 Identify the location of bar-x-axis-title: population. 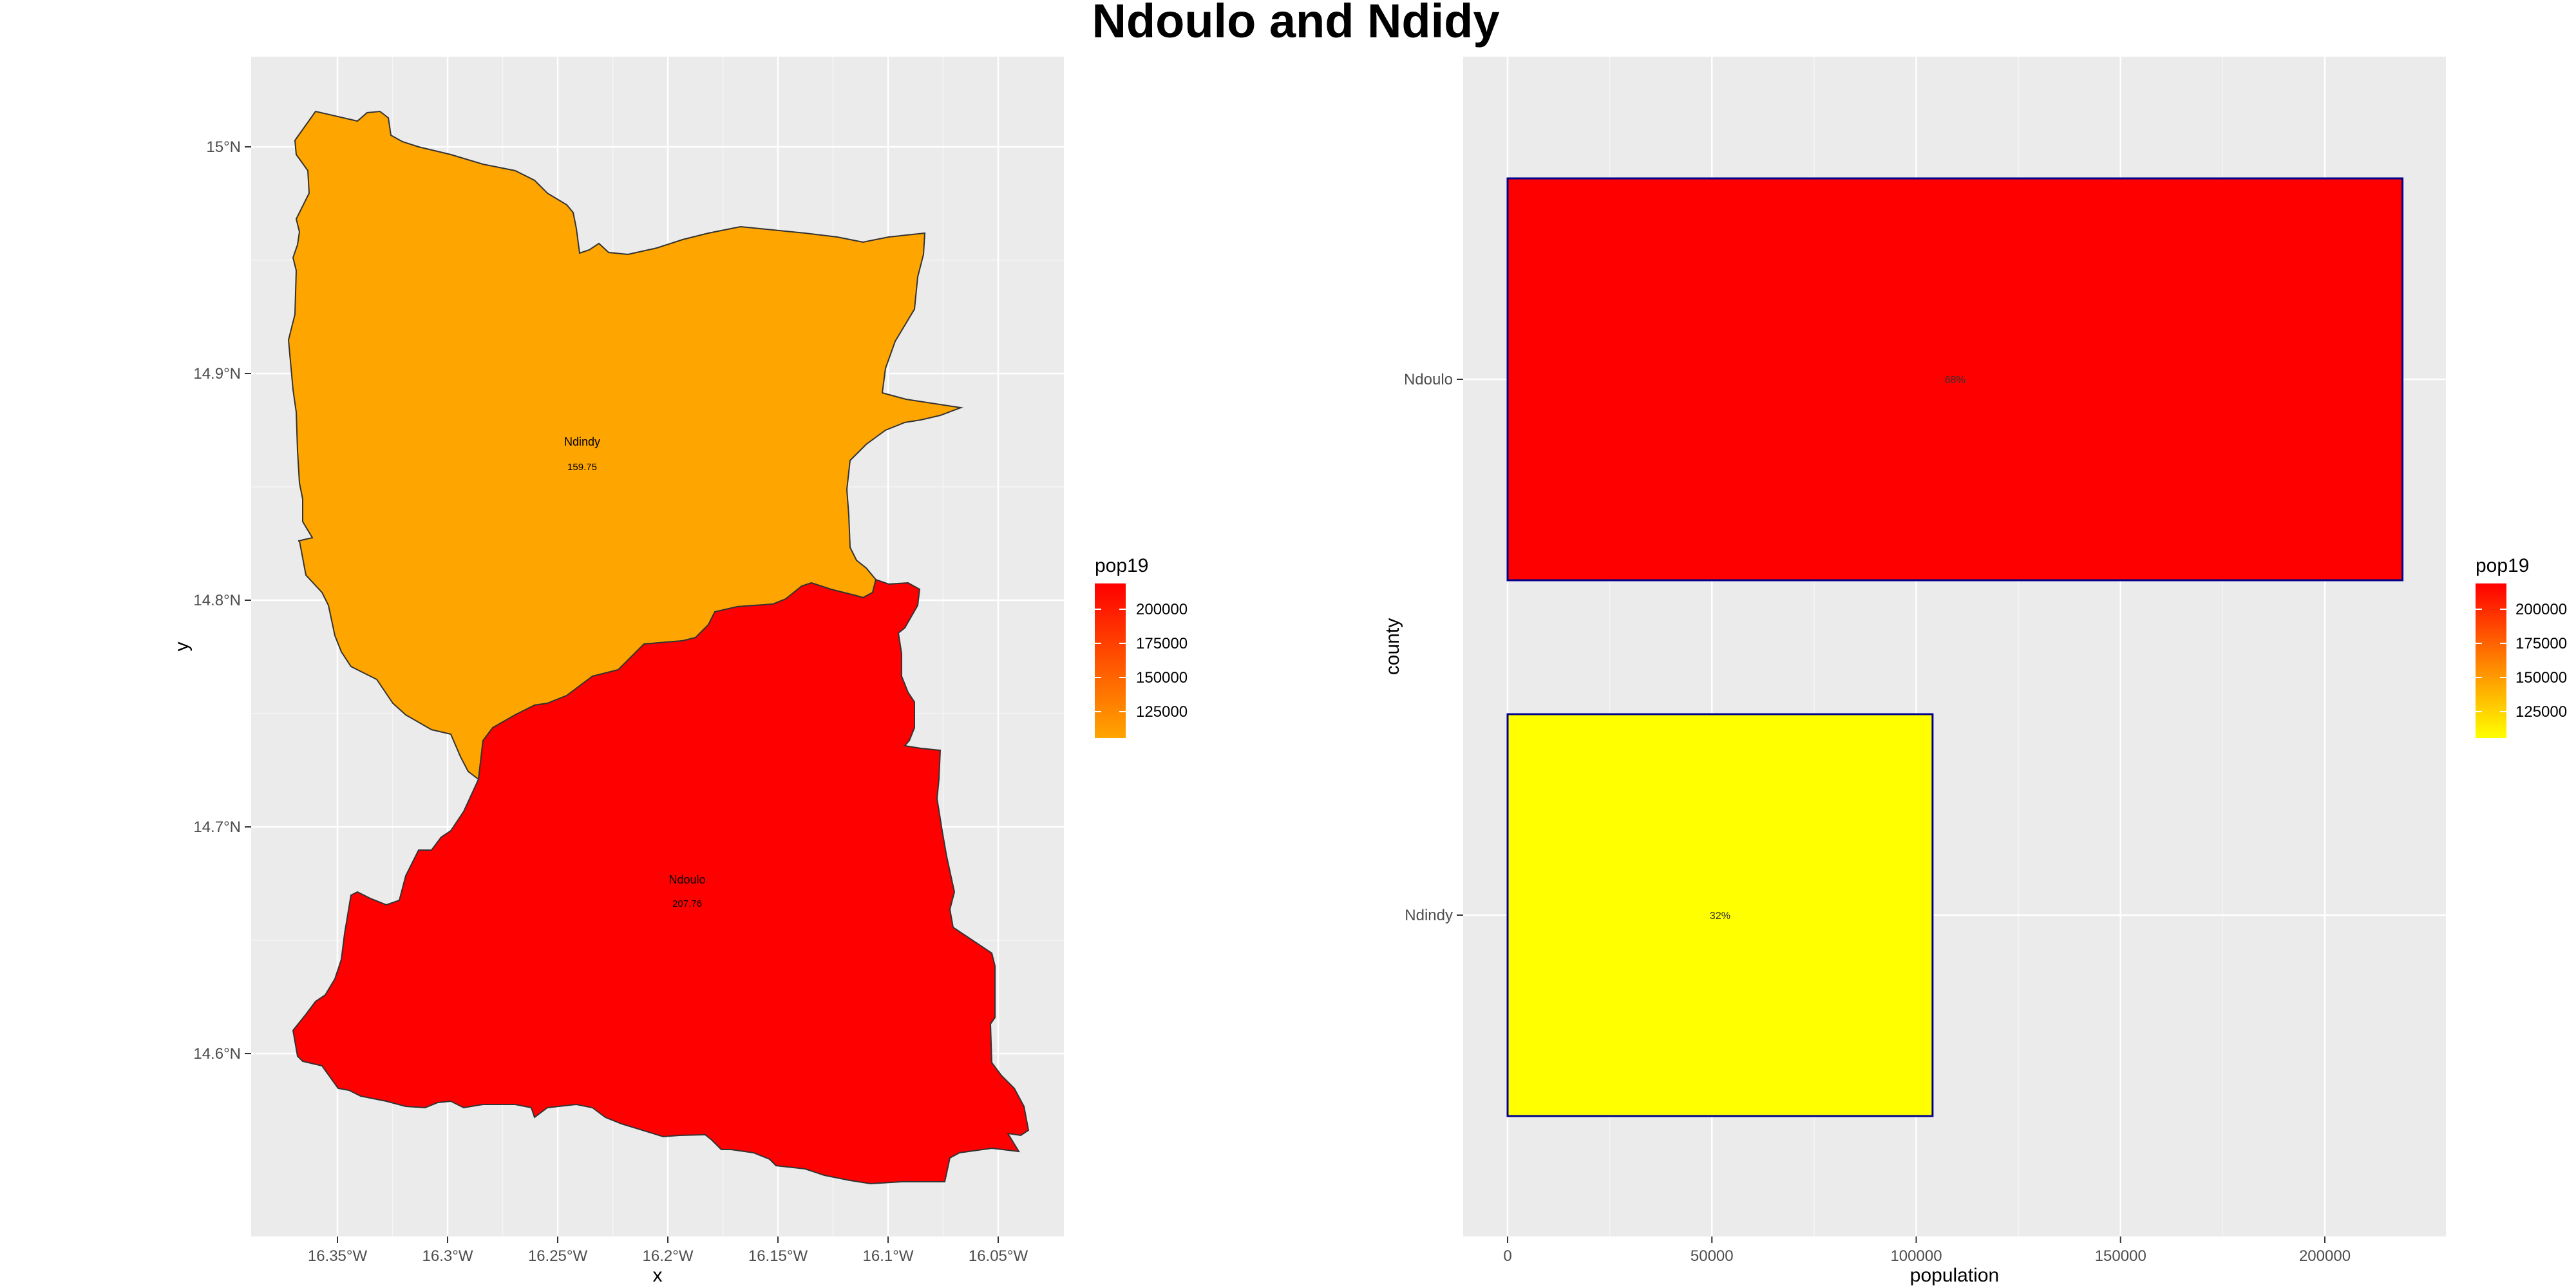
(1954, 1275).